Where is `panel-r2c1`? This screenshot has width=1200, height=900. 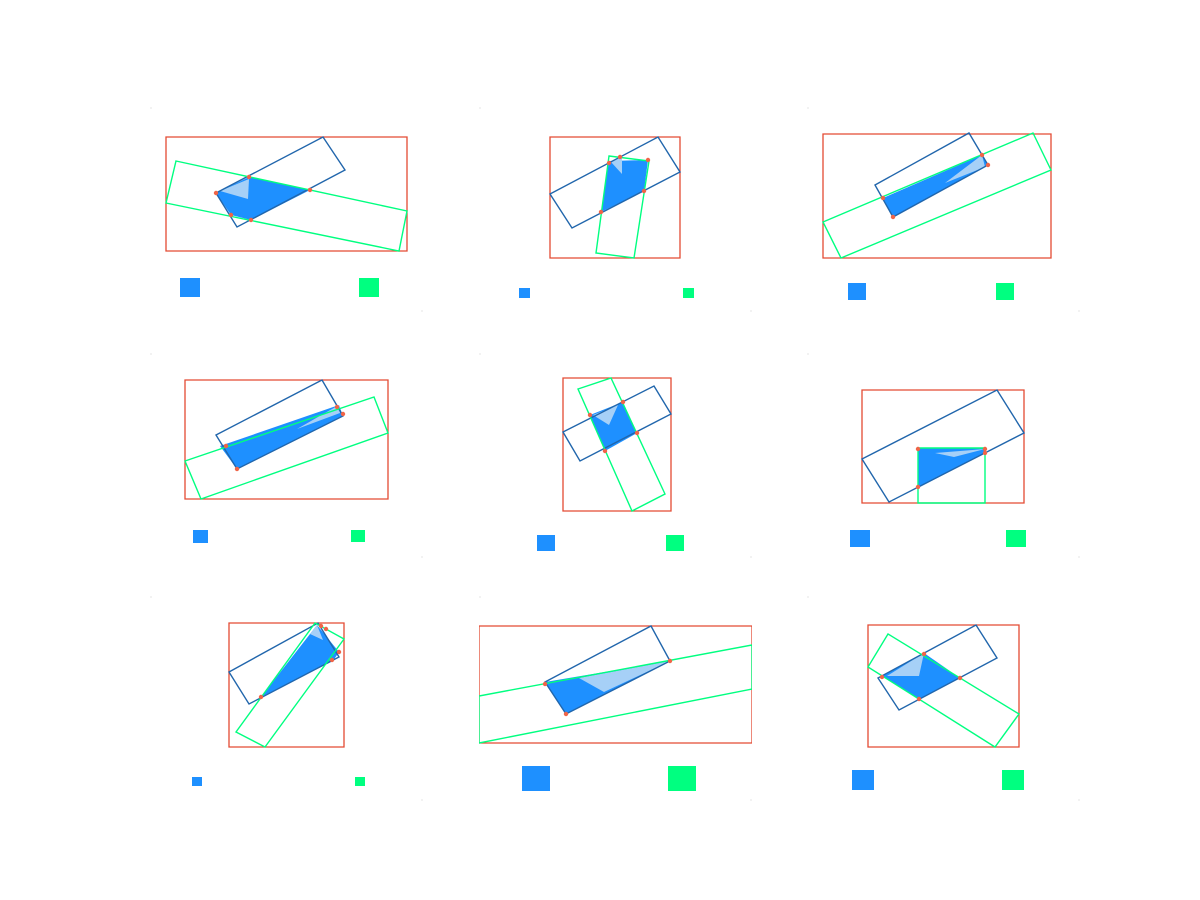
panel-r2c1 is located at coordinates (286, 455).